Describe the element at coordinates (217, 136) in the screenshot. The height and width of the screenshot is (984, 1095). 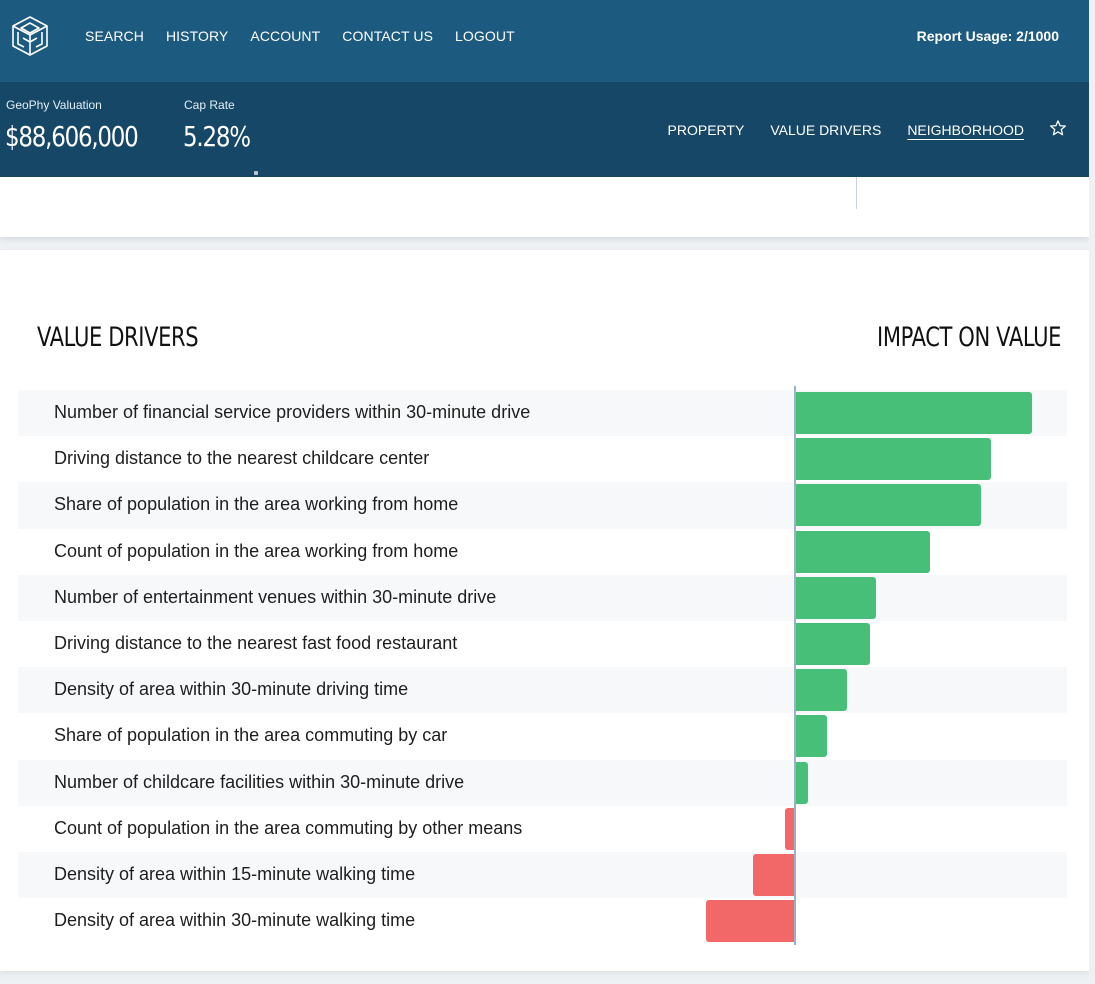
I see `cap-rate-value: 5.28%` at that location.